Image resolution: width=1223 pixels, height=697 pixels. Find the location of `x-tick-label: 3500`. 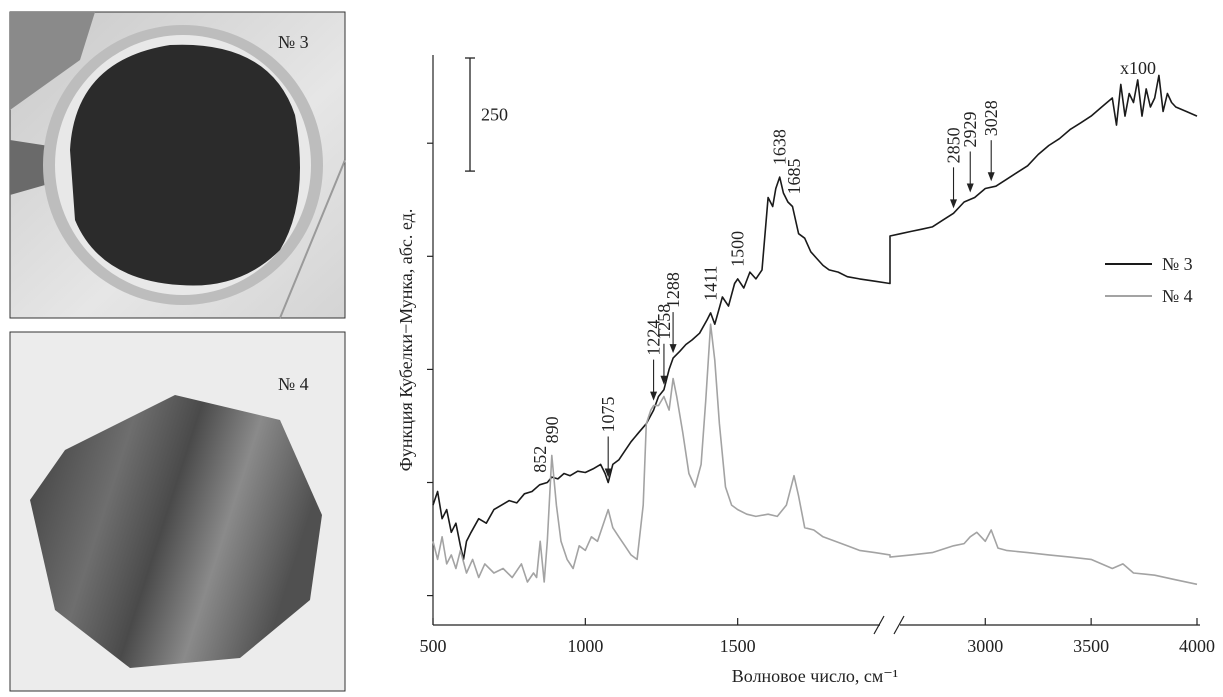

x-tick-label: 3500 is located at coordinates (1091, 646).